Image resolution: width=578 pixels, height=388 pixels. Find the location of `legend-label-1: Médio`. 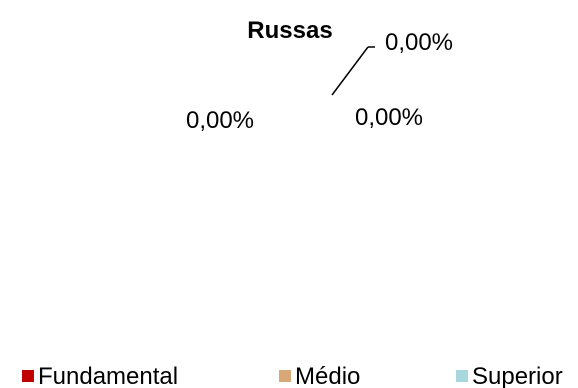

legend-label-1: Médio is located at coordinates (327, 375).